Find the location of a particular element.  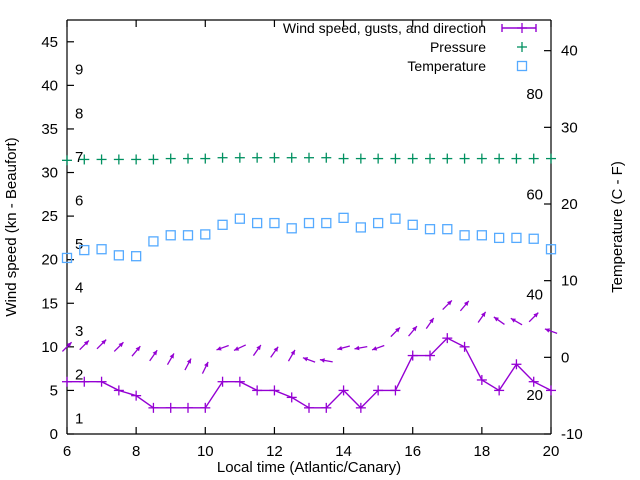

y-tick-label-left: 0 is located at coordinates (54, 434).